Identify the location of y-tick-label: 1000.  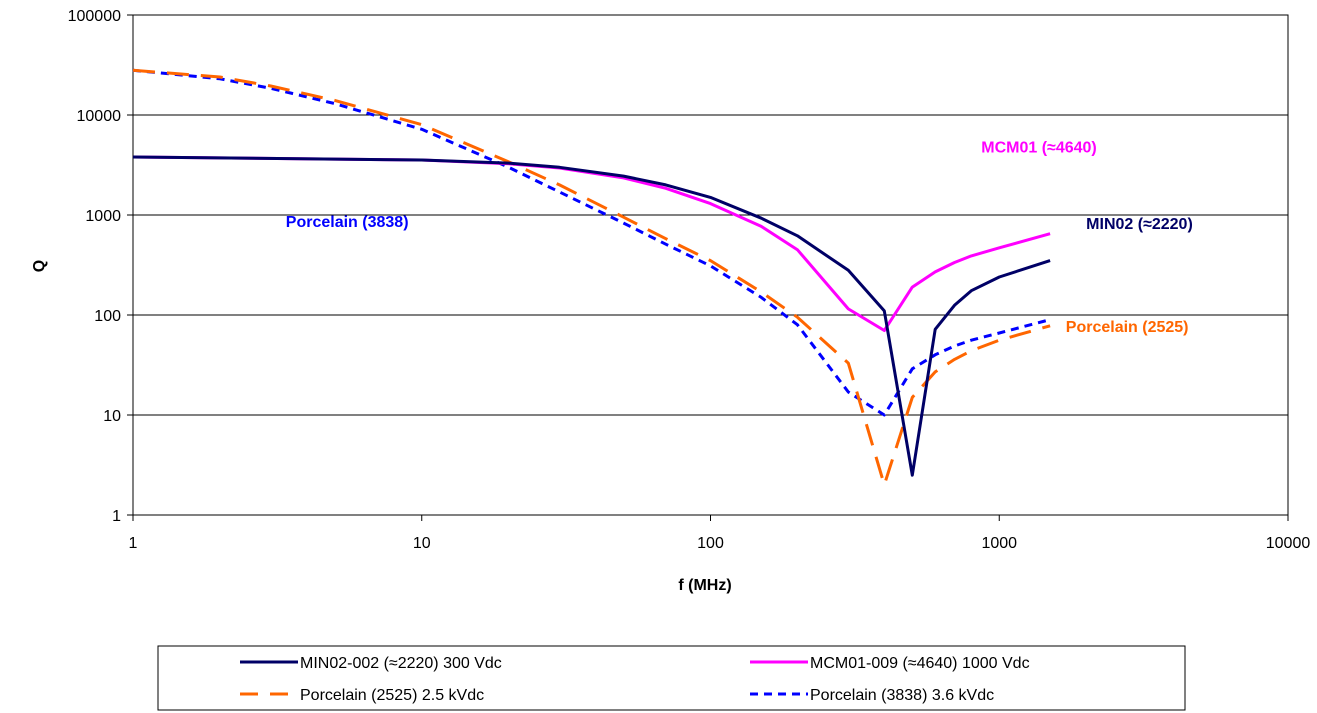
(103, 216).